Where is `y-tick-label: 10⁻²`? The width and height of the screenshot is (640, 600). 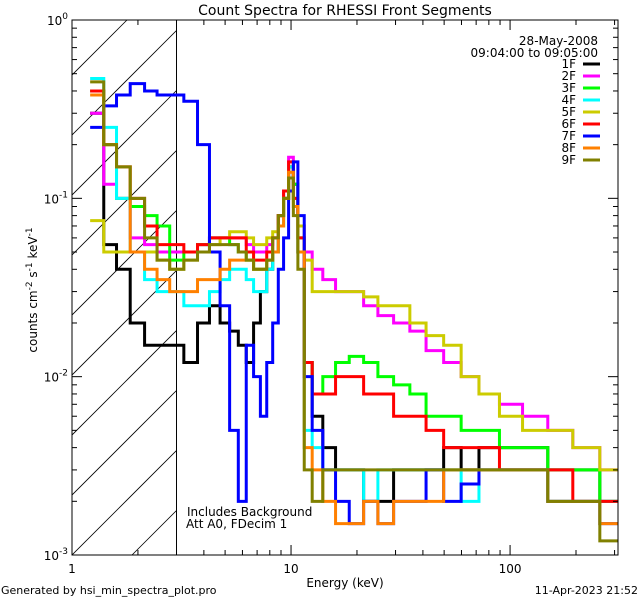 y-tick-label: 10⁻² is located at coordinates (56, 377).